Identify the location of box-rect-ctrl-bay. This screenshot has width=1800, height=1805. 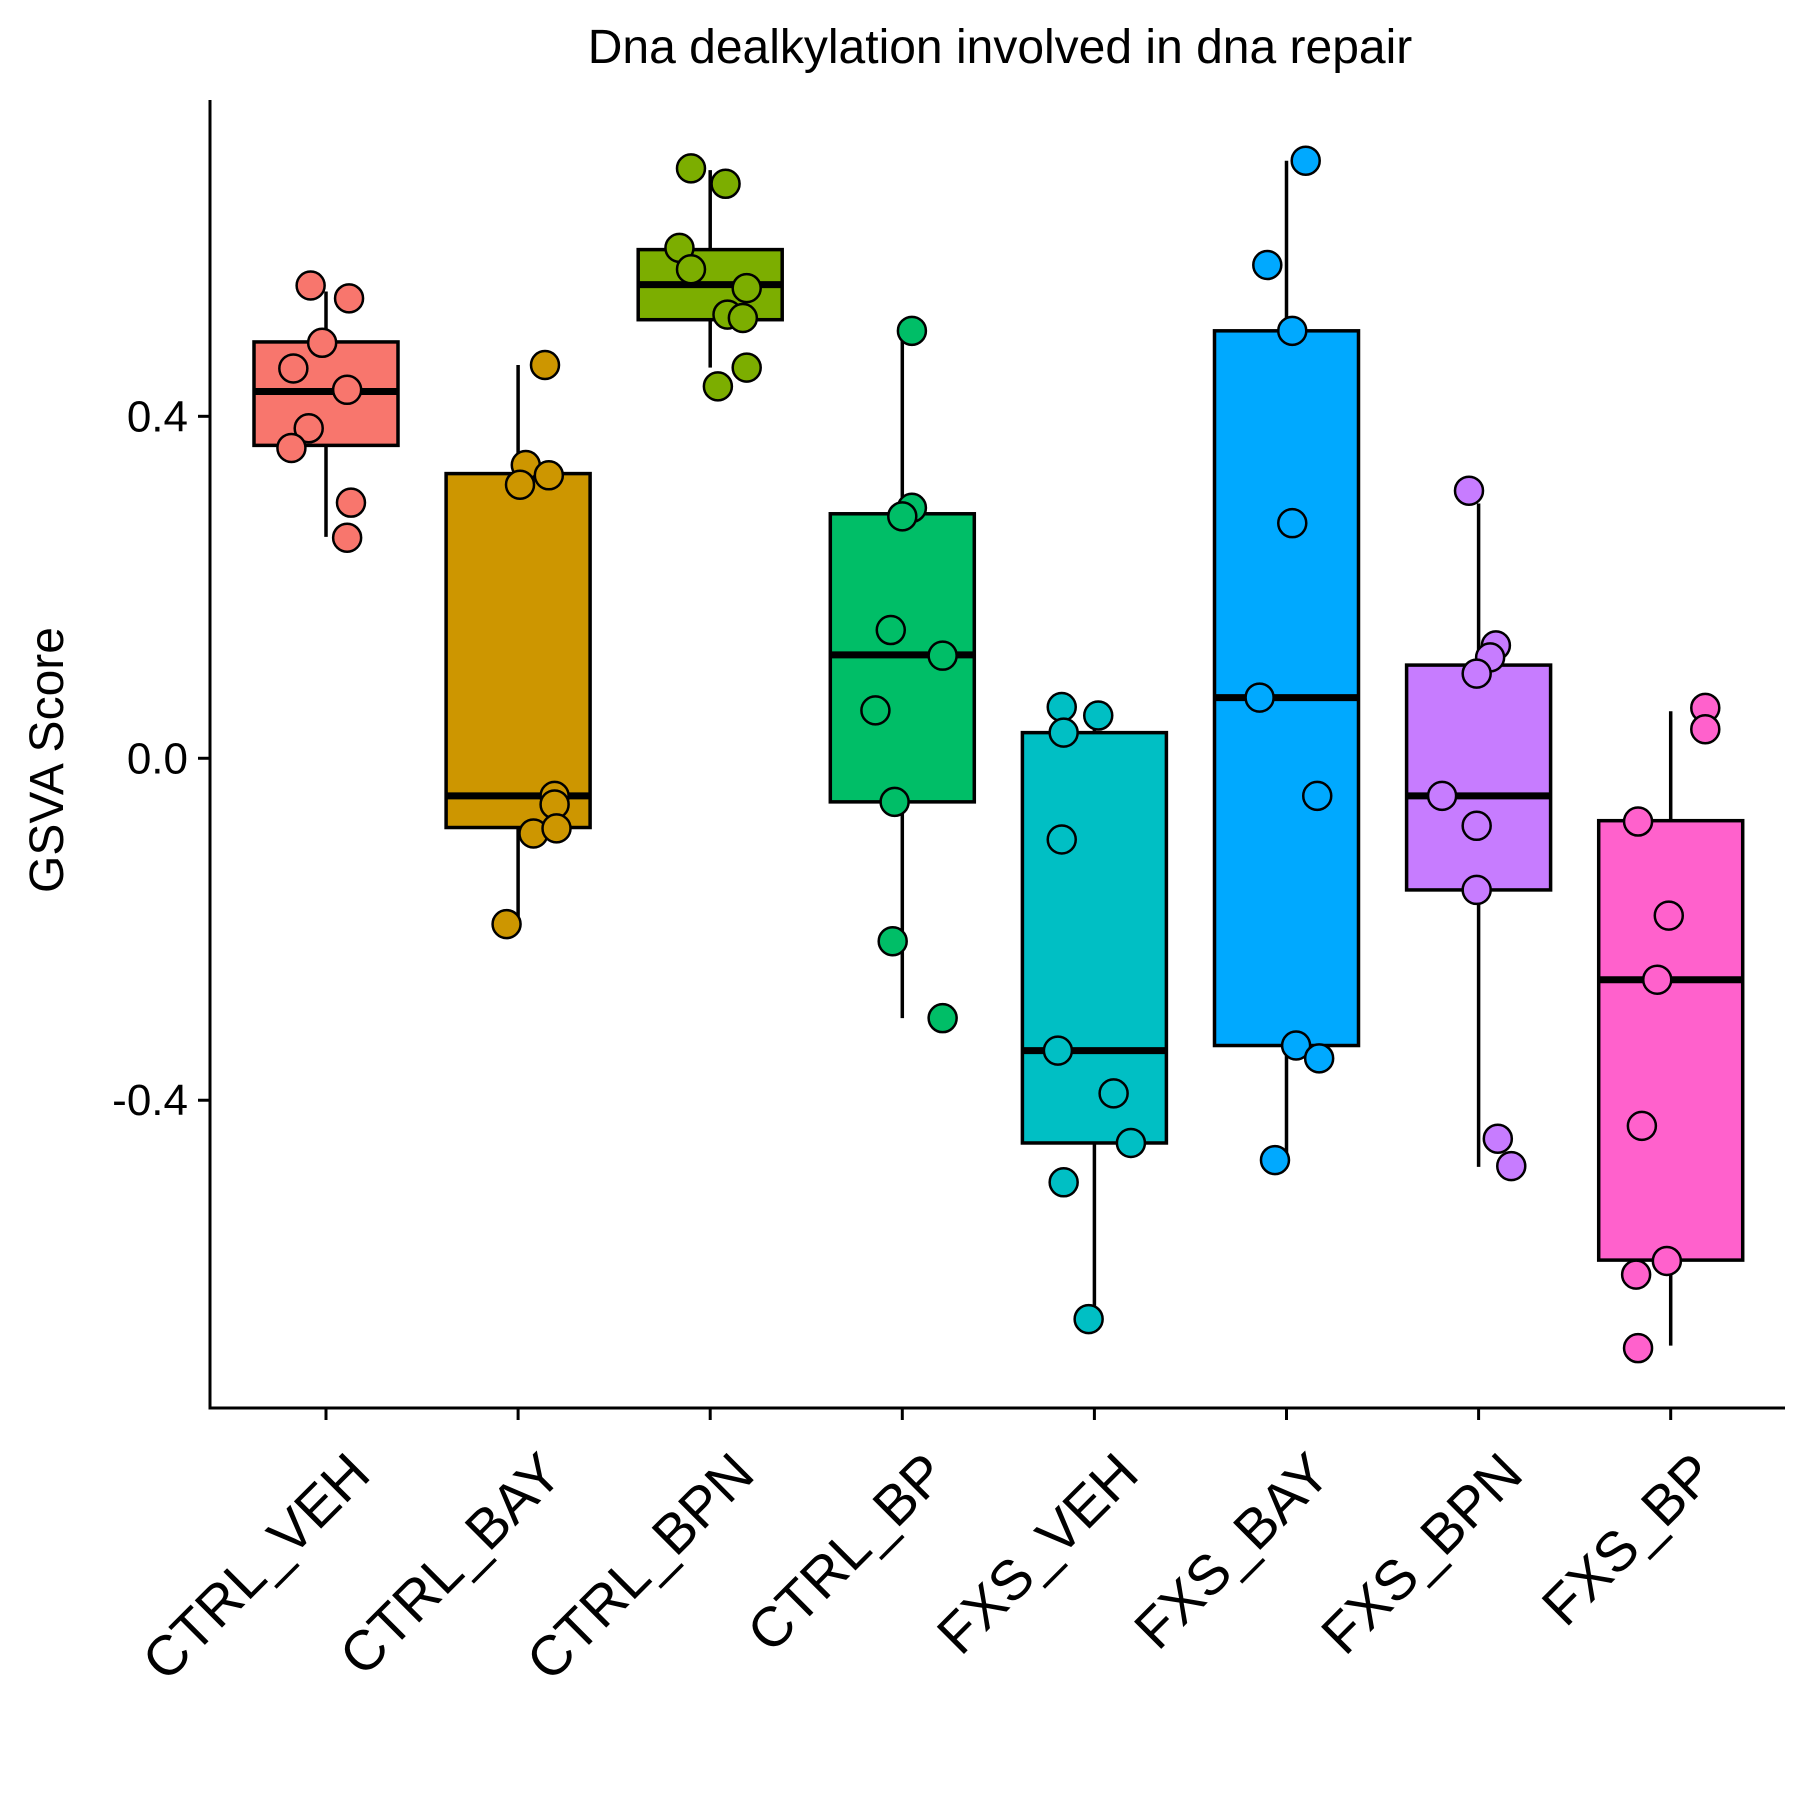
(518, 650).